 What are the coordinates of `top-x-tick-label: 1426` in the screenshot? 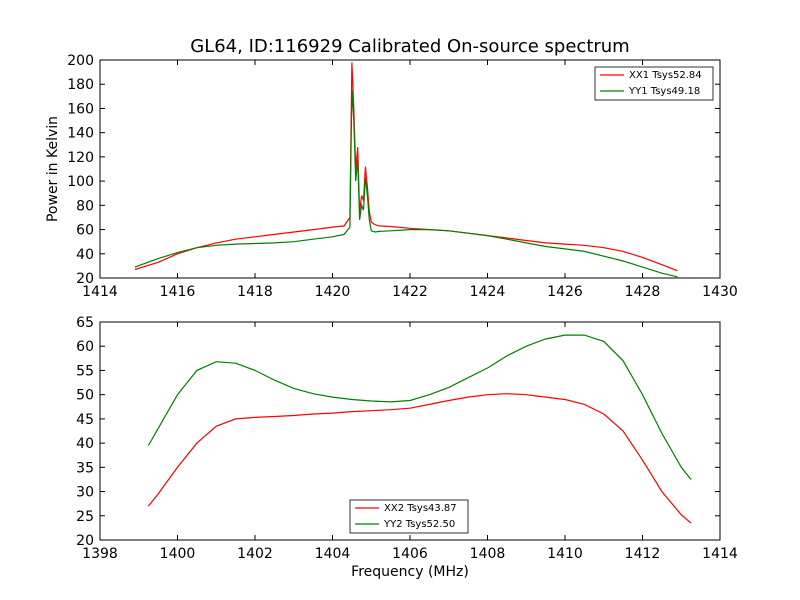 It's located at (565, 292).